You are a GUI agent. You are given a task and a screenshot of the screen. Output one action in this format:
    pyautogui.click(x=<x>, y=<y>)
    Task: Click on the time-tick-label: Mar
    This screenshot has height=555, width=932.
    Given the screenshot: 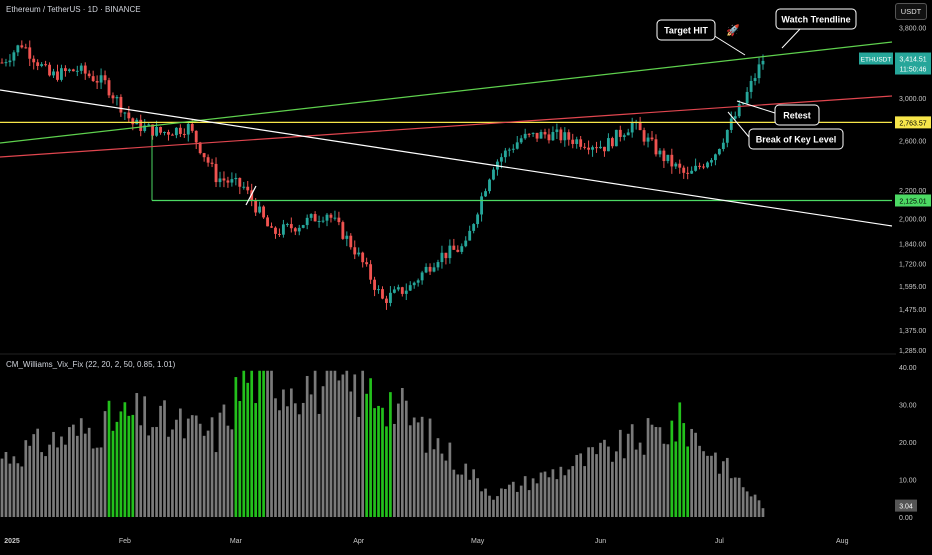 What is the action you would take?
    pyautogui.click(x=236, y=541)
    